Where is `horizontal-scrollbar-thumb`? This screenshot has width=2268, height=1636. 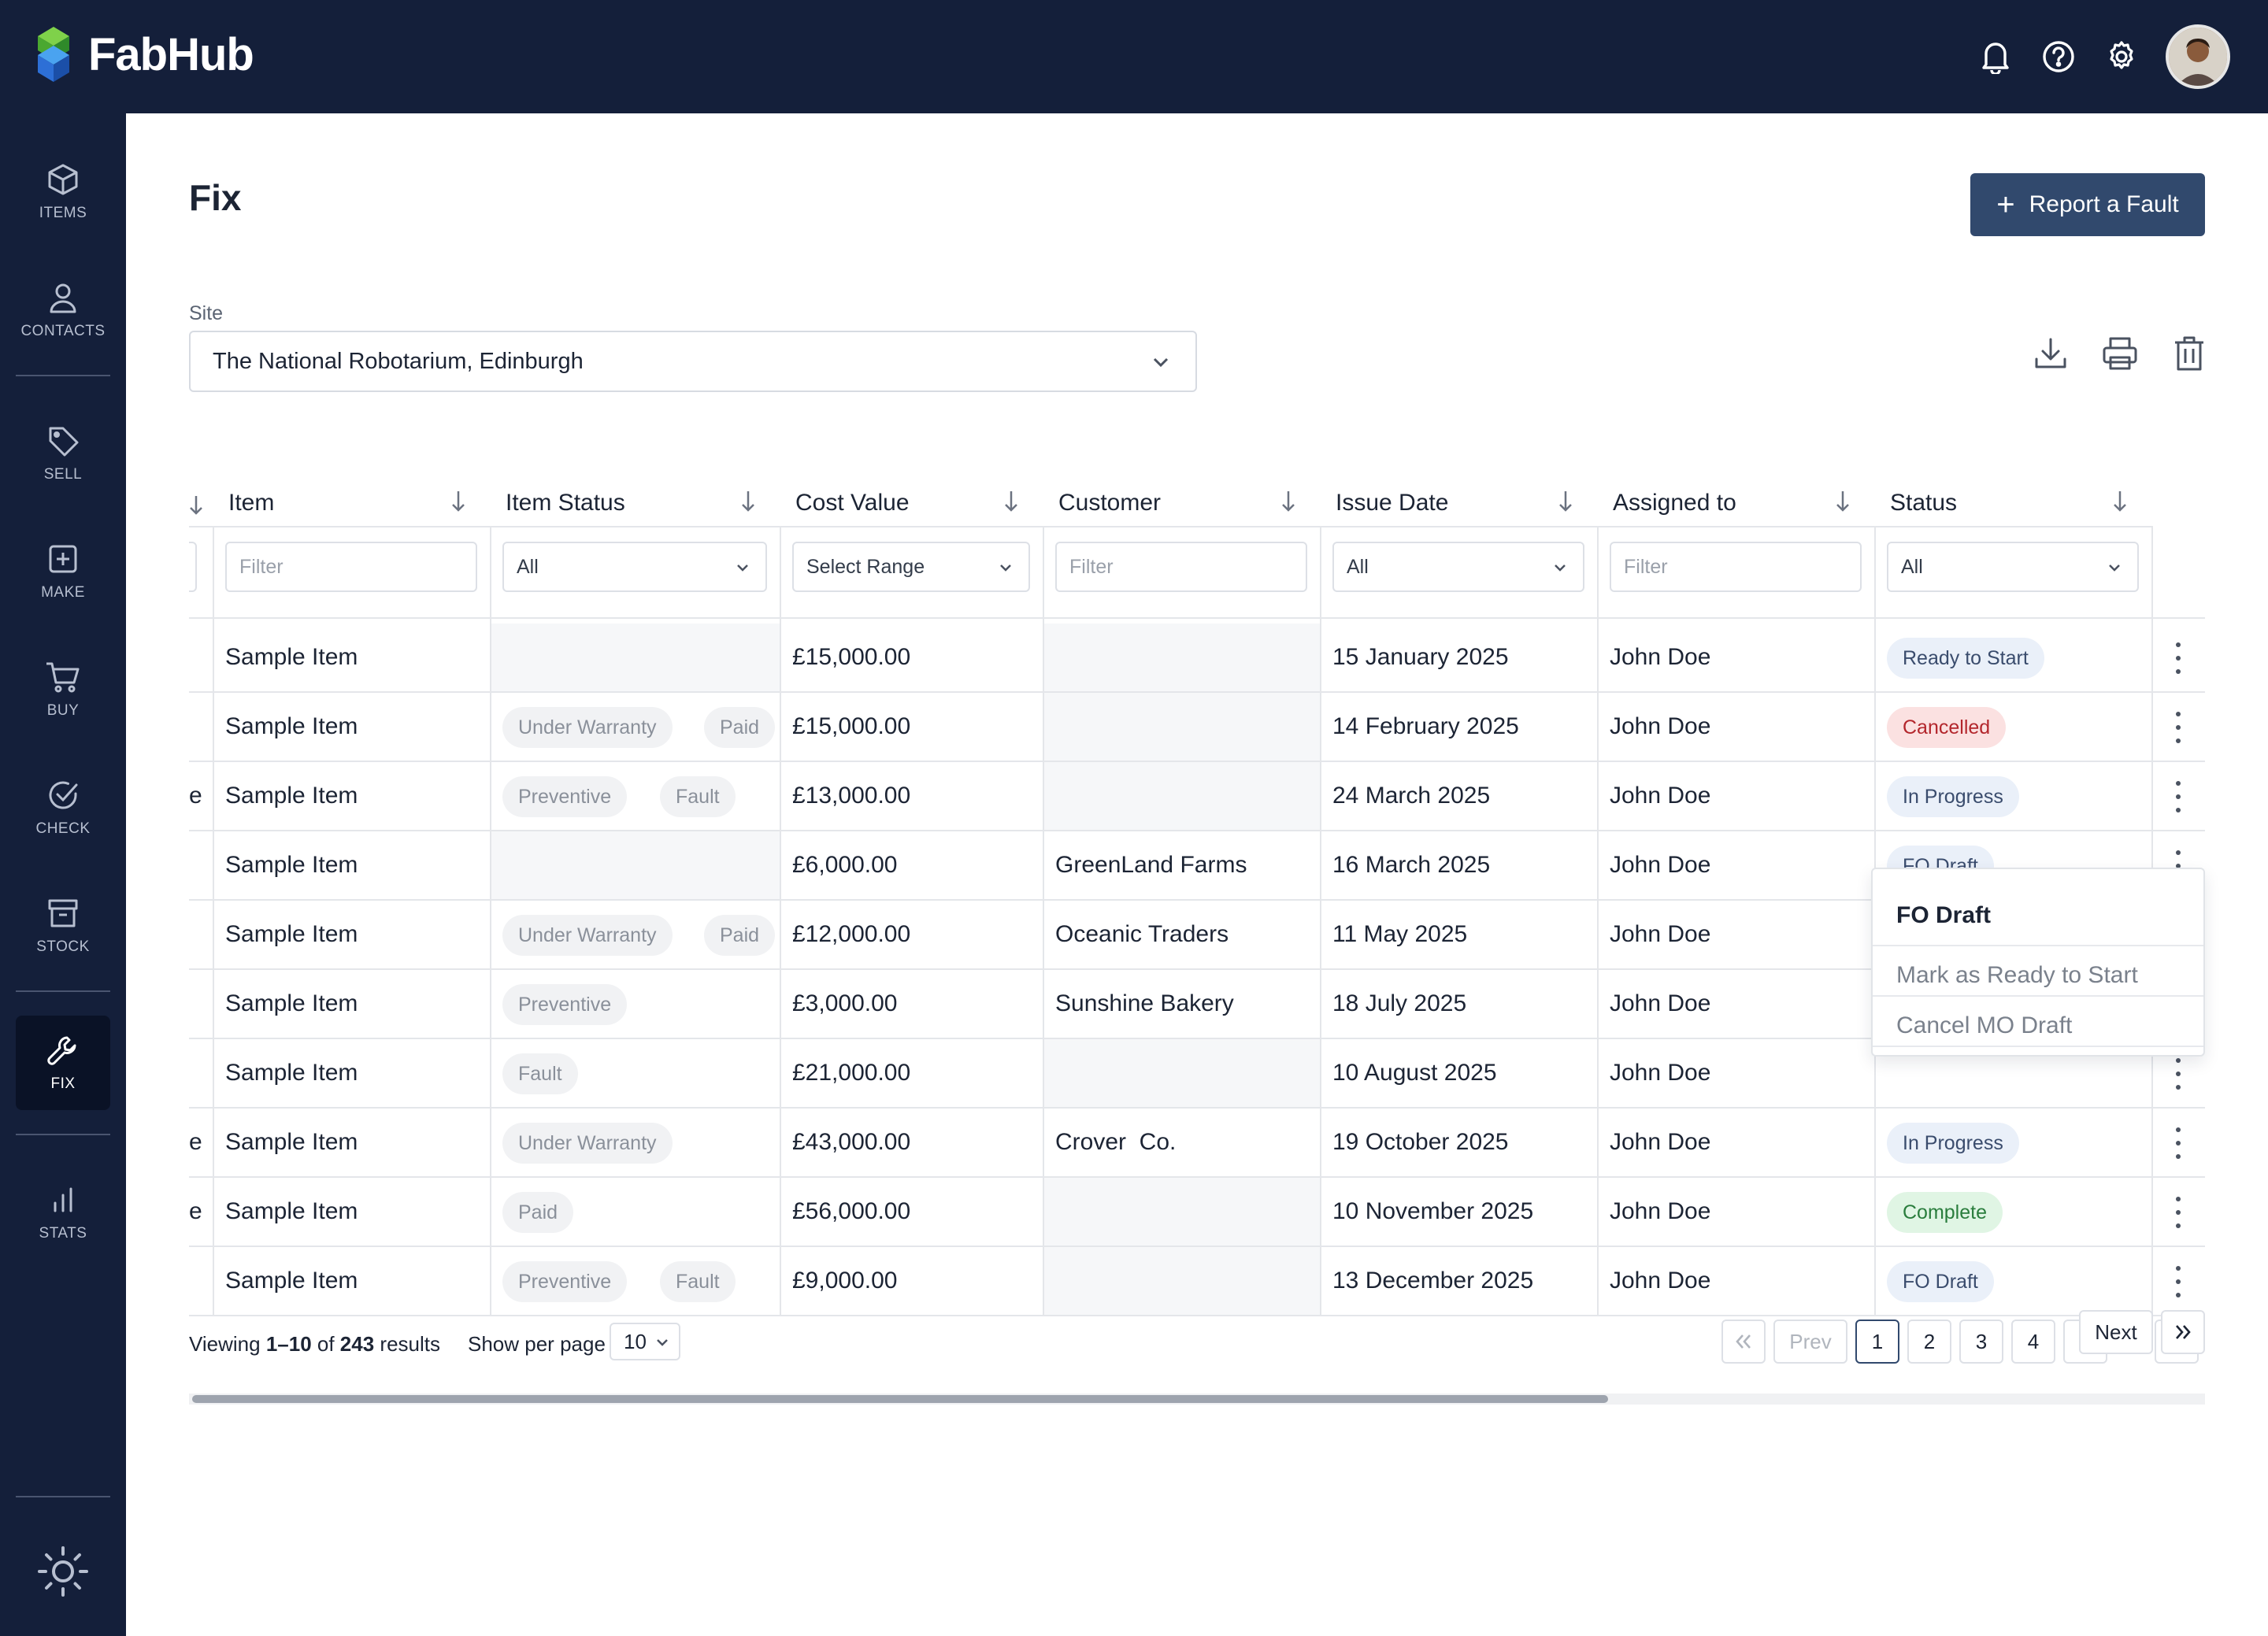
horizontal-scrollbar-thumb is located at coordinates (900, 1399).